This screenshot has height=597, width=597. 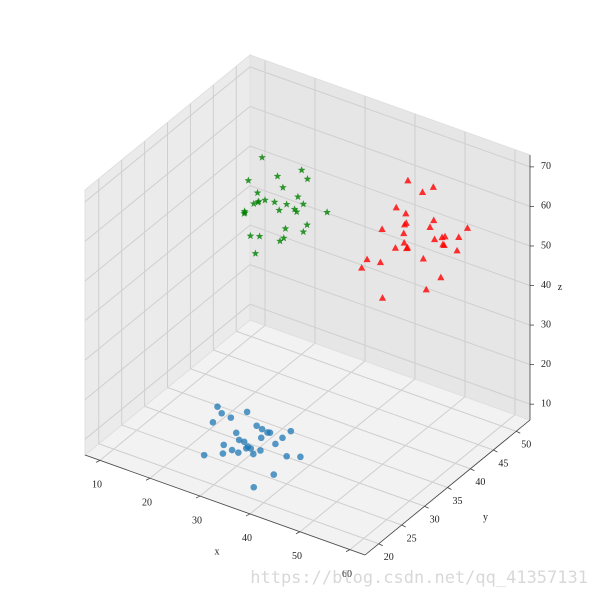 I want to click on x-axis, so click(x=225, y=505).